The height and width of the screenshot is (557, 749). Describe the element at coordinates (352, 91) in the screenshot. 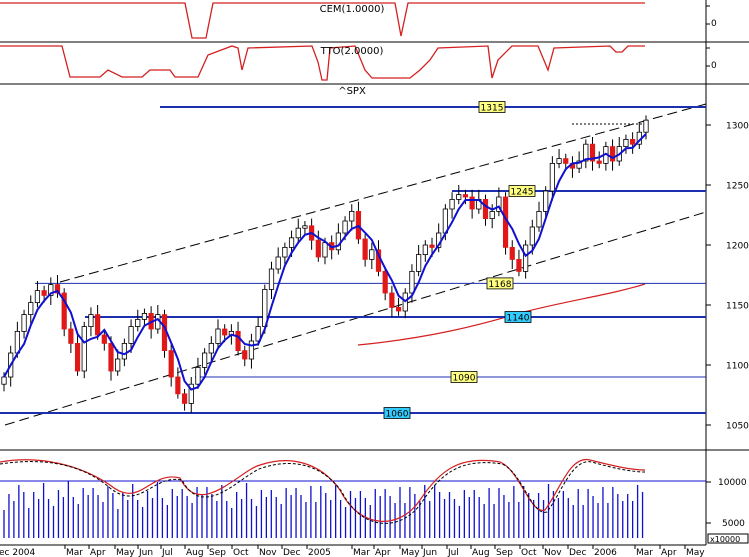

I see `symbol-title: ^SPX` at that location.